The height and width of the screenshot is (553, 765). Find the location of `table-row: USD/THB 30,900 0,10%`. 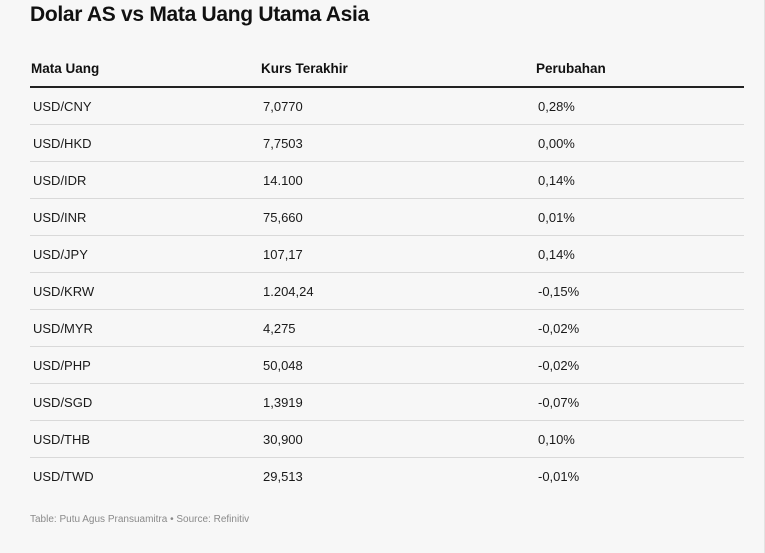

table-row: USD/THB 30,900 0,10% is located at coordinates (387, 439).